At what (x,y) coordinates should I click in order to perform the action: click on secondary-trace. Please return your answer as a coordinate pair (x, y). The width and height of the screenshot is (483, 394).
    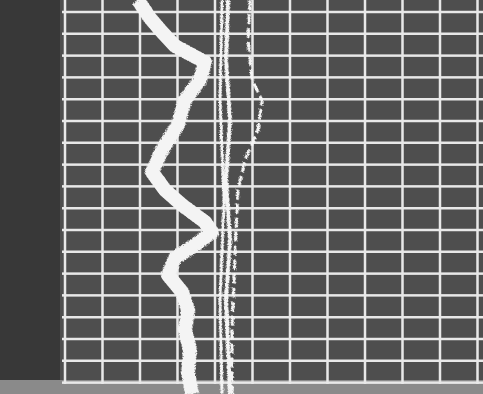
    Looking at the image, I should click on (247, 197).